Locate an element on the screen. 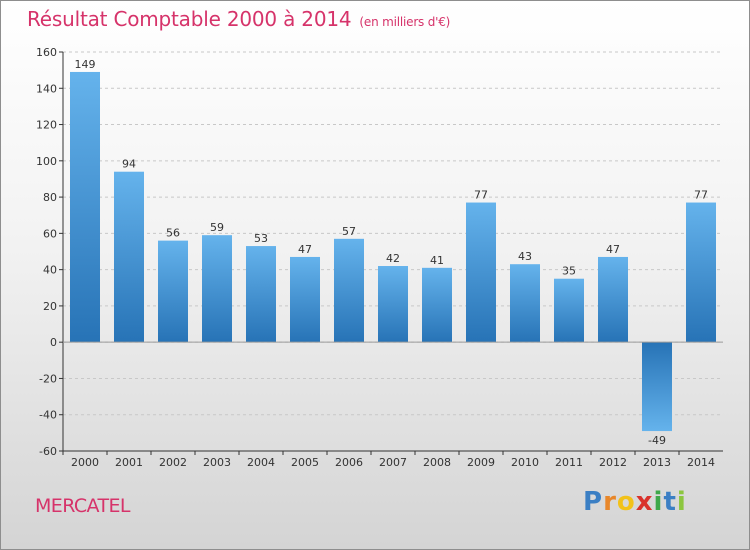 This screenshot has width=750, height=550. y-tick-label: -20 is located at coordinates (48, 378).